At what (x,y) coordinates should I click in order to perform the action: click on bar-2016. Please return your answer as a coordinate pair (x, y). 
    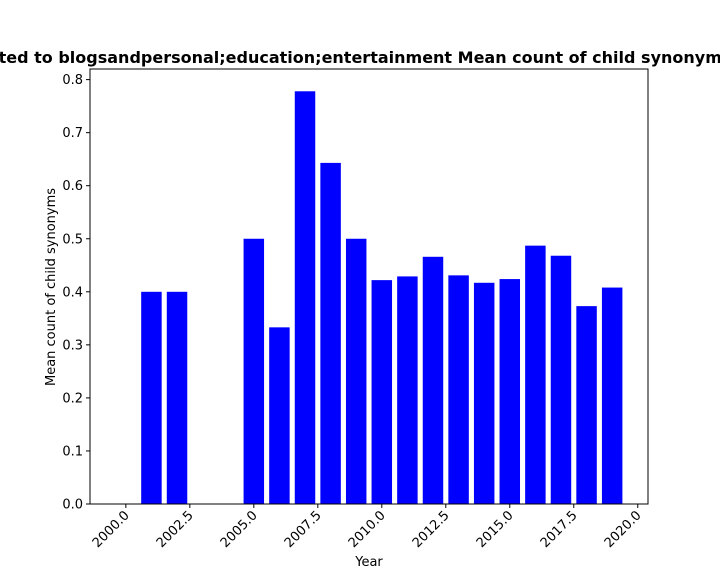
    Looking at the image, I should click on (535, 374).